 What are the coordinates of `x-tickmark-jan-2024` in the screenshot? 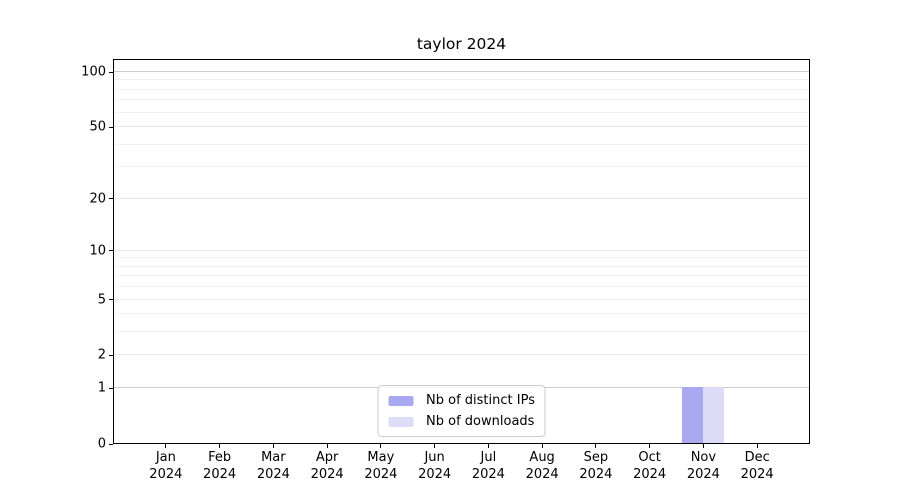 It's located at (166, 446).